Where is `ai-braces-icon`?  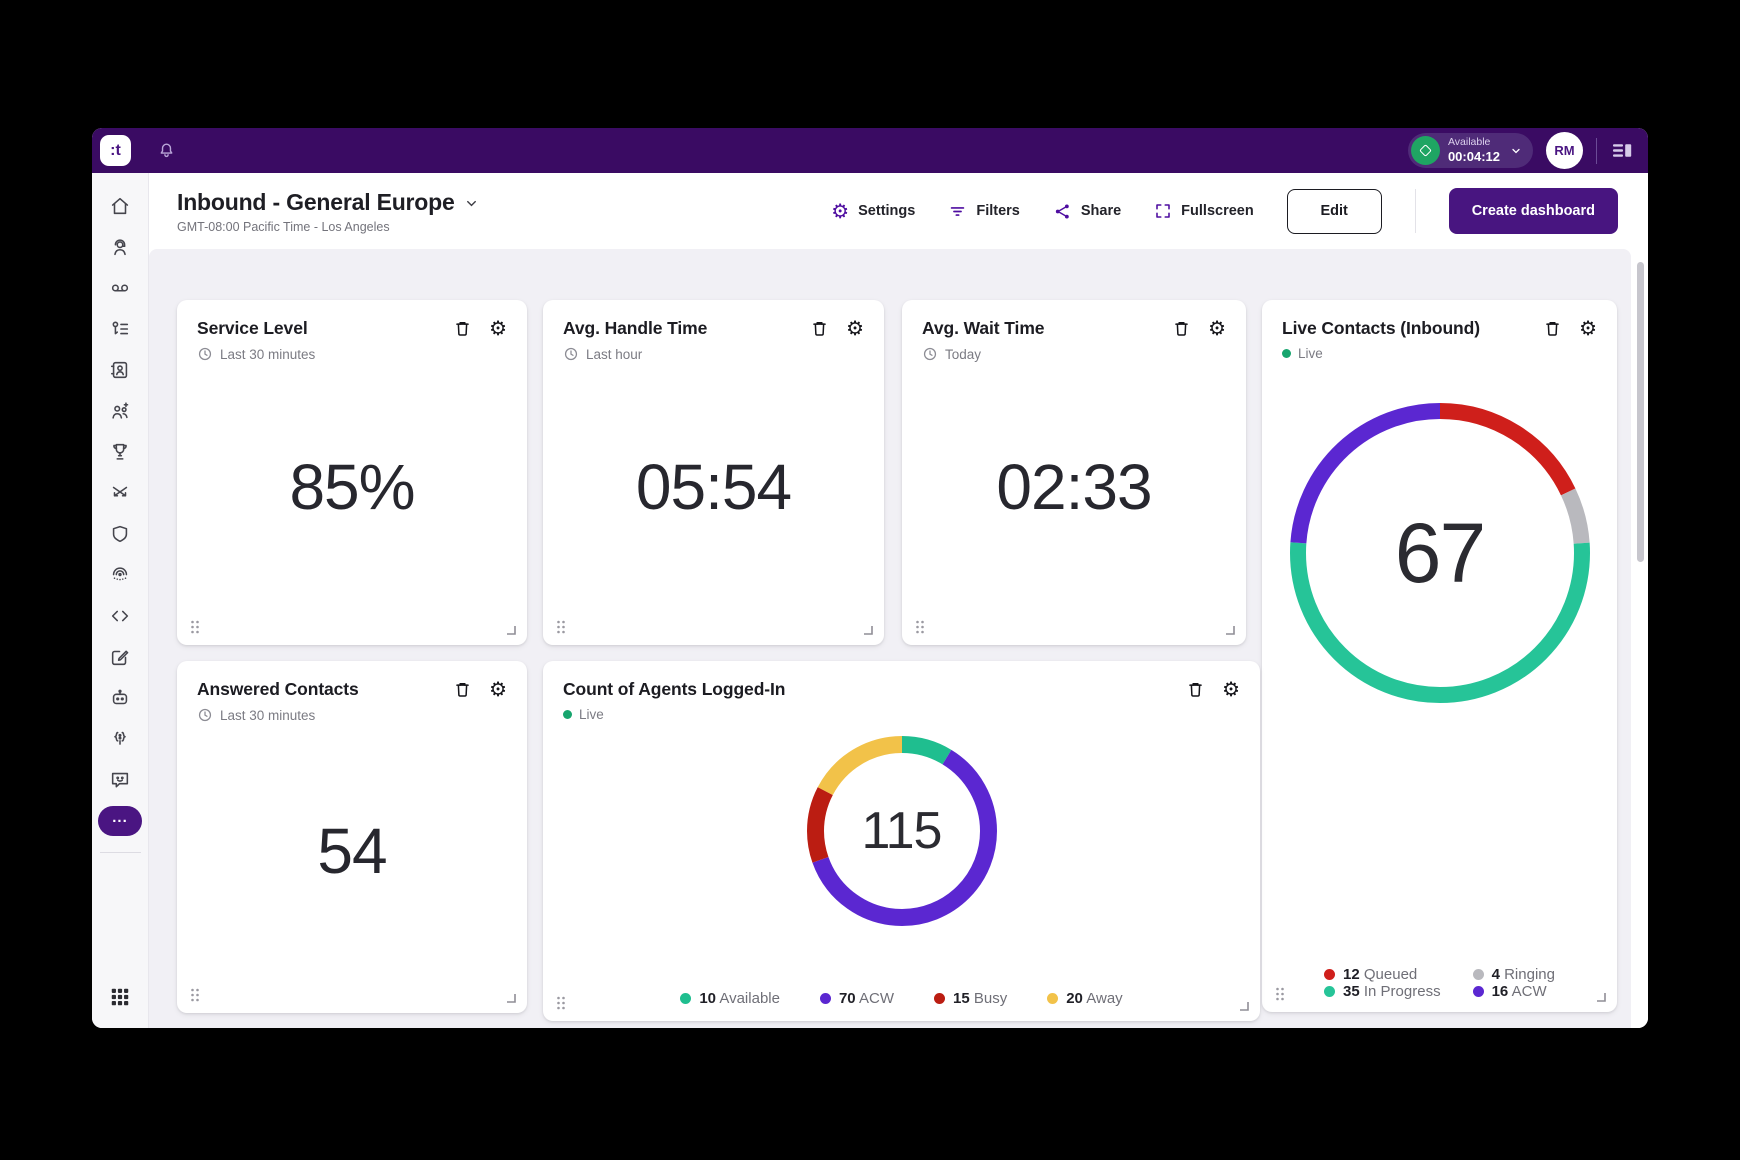 ai-braces-icon is located at coordinates (120, 738).